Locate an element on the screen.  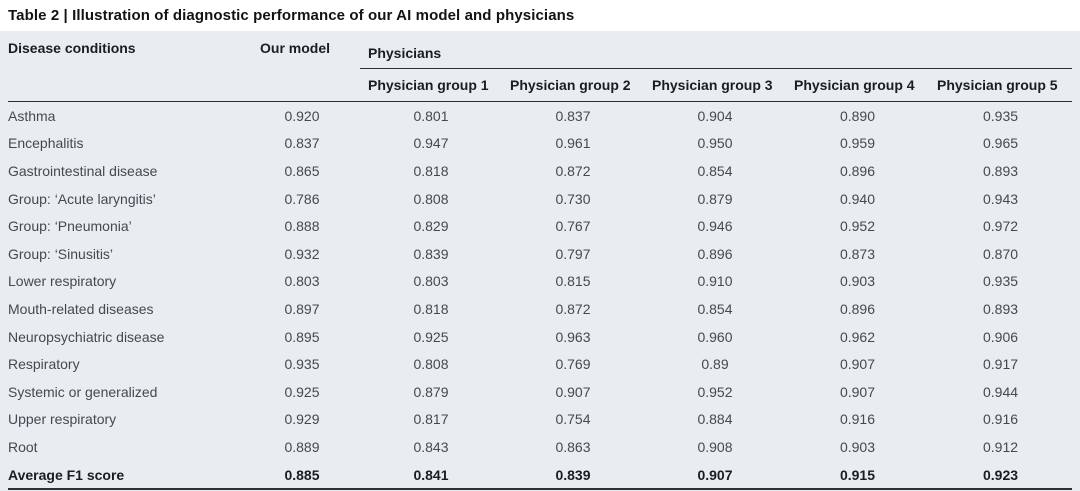
value-cell: 0.932 is located at coordinates (302, 253).